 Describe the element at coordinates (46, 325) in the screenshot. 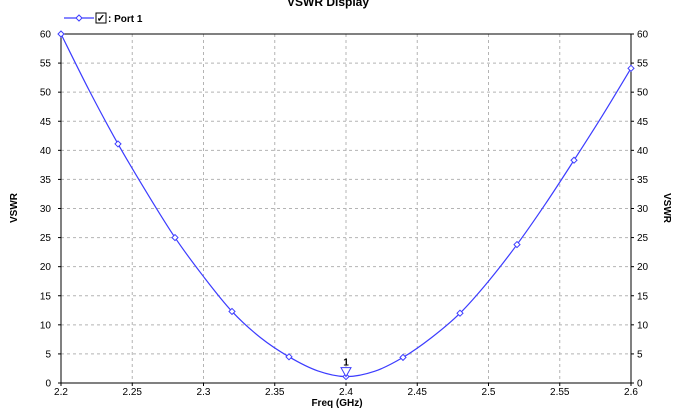

I see `y-tick-label-left: 10` at that location.